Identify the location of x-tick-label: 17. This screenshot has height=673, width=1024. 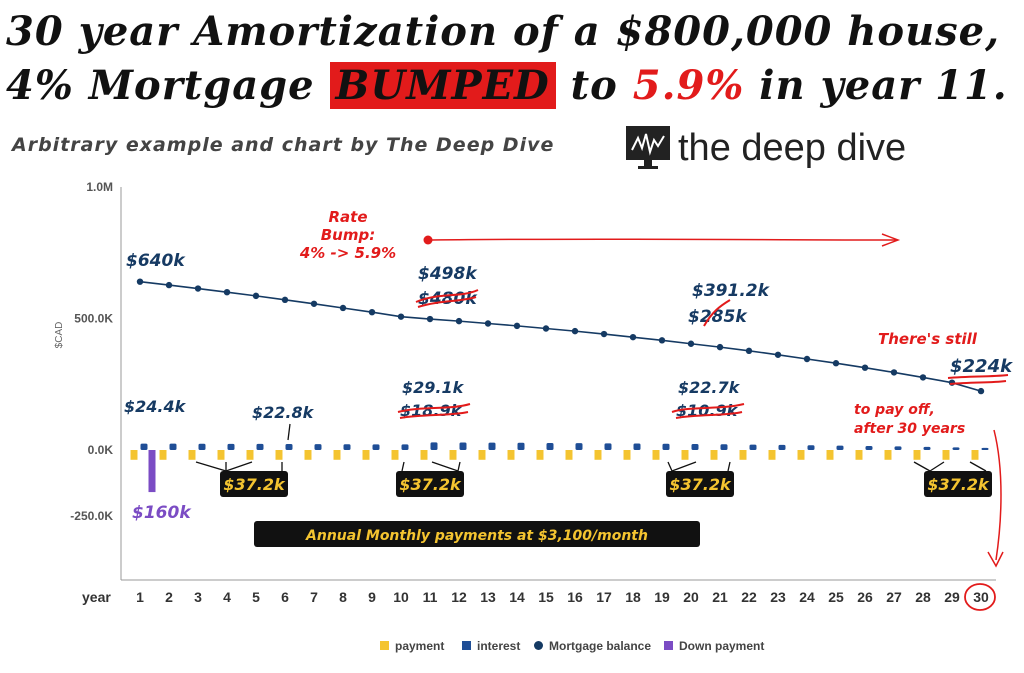
(604, 597).